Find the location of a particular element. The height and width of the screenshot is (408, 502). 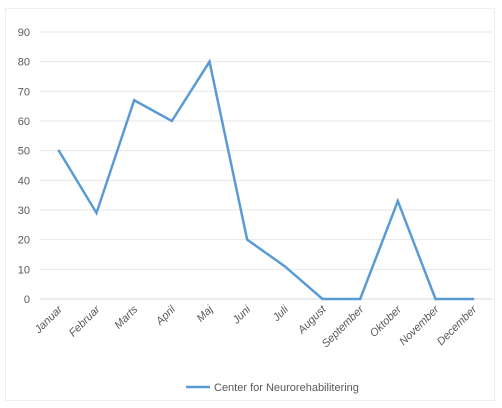

x-tick-label: Juni is located at coordinates (242, 315).